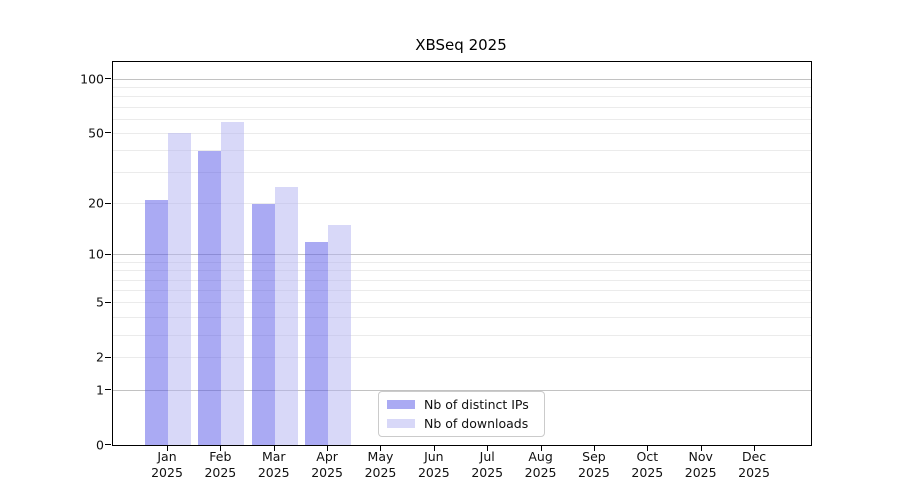  What do you see at coordinates (433, 464) in the screenshot?
I see `x-tick-label: Jun 2025` at bounding box center [433, 464].